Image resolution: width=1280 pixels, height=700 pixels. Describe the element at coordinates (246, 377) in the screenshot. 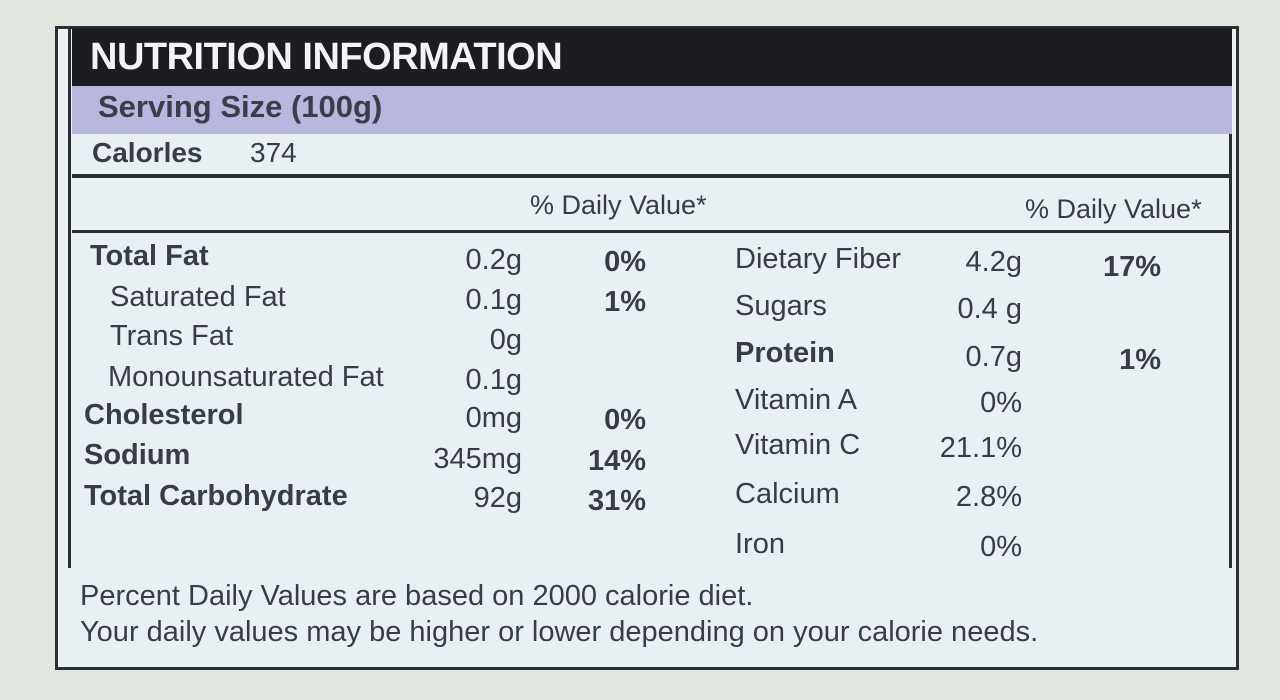

I see `nutrient-name: Monounsaturated Fat` at that location.